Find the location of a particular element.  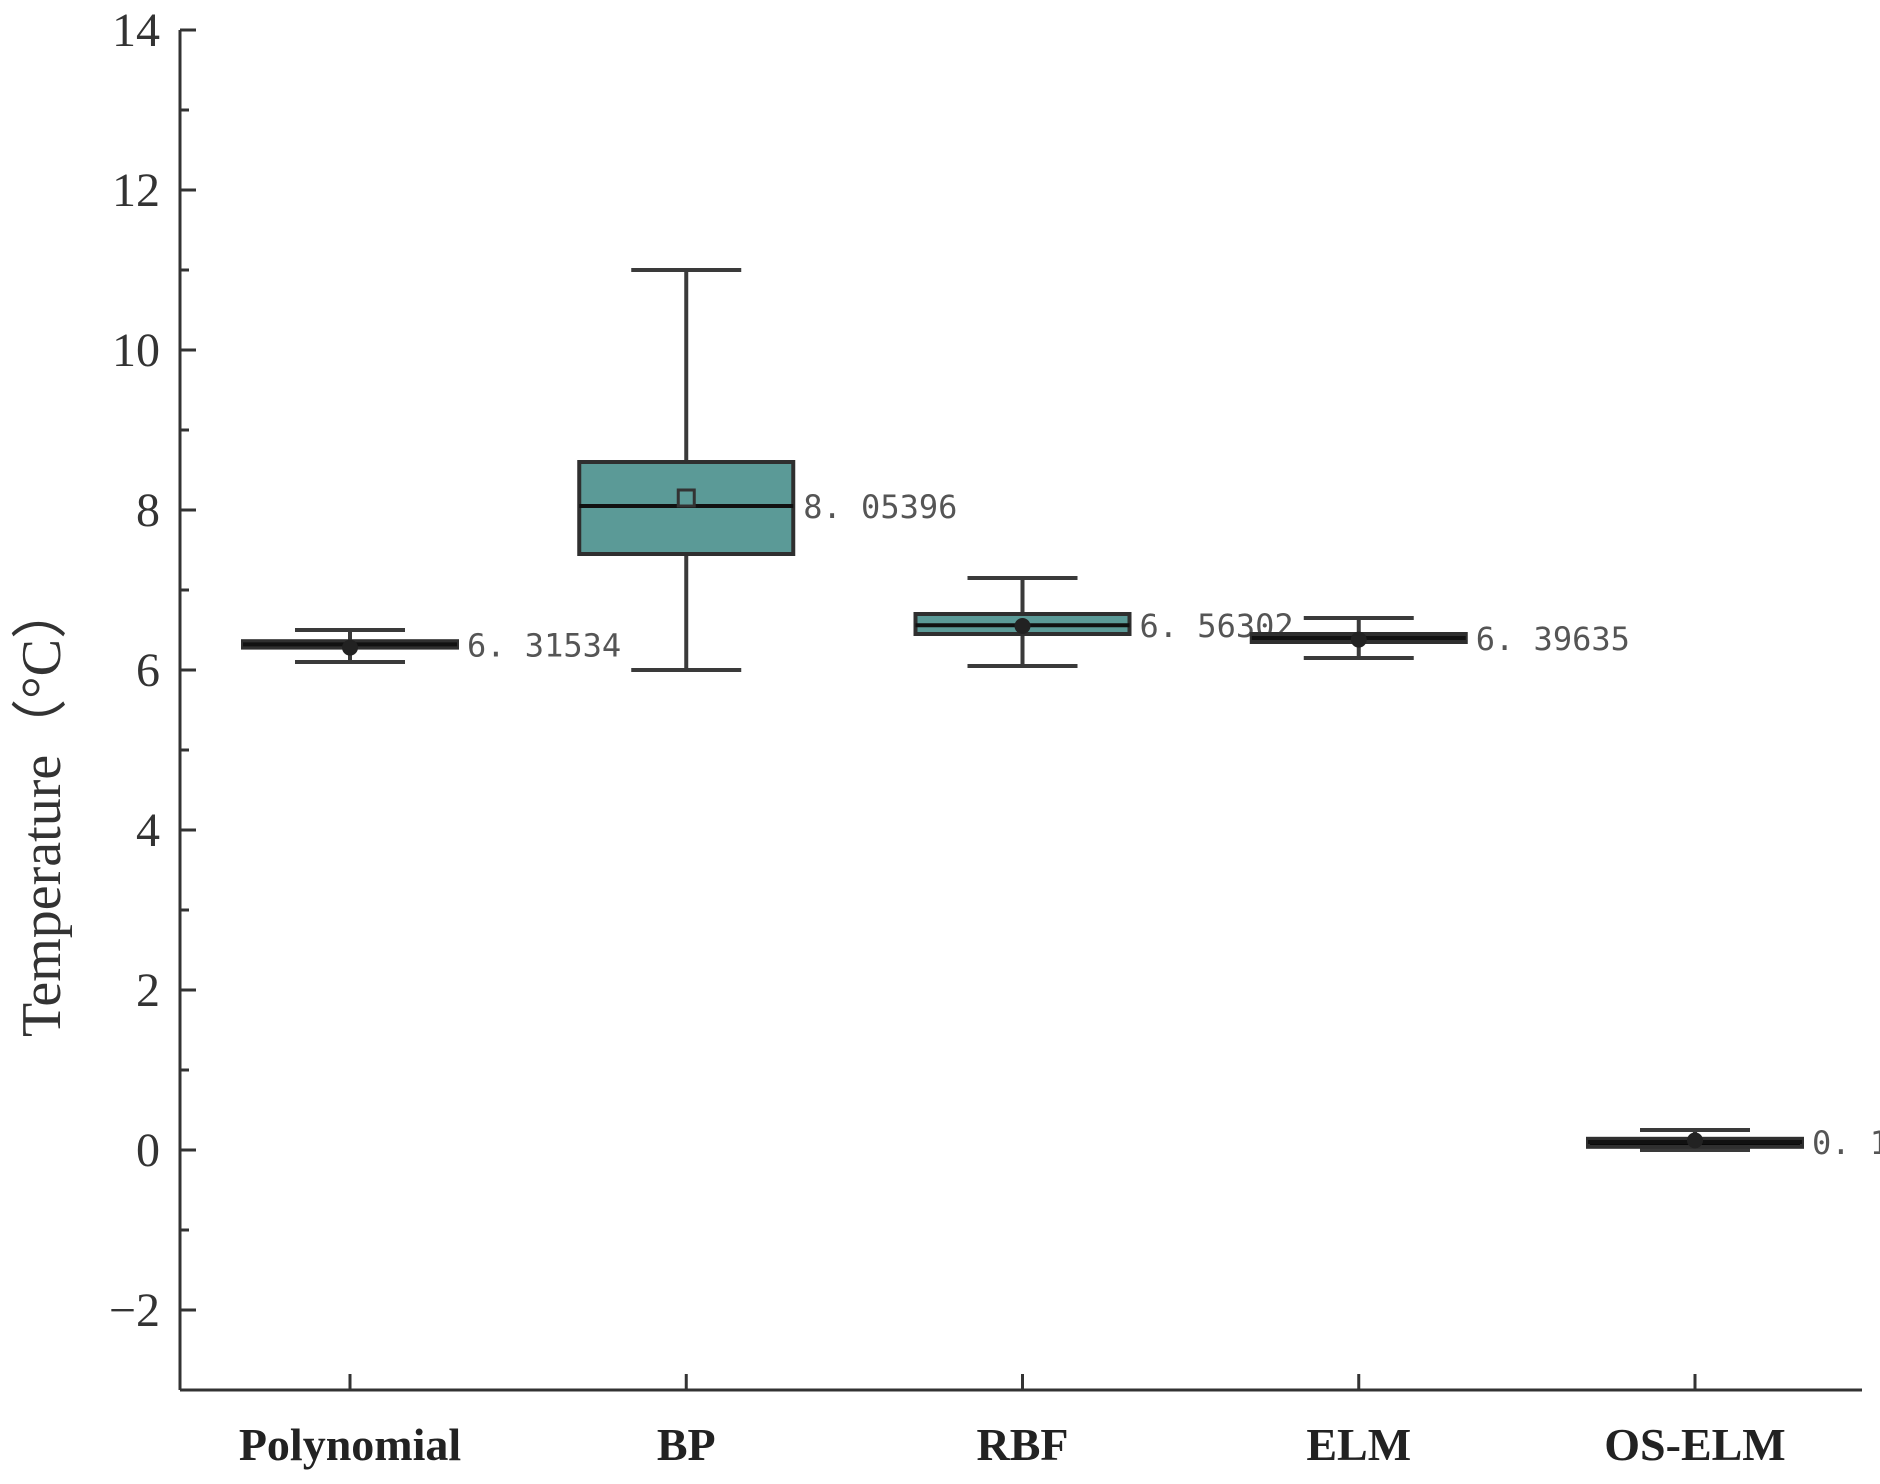

y-tick-label: 12 is located at coordinates (136, 190).